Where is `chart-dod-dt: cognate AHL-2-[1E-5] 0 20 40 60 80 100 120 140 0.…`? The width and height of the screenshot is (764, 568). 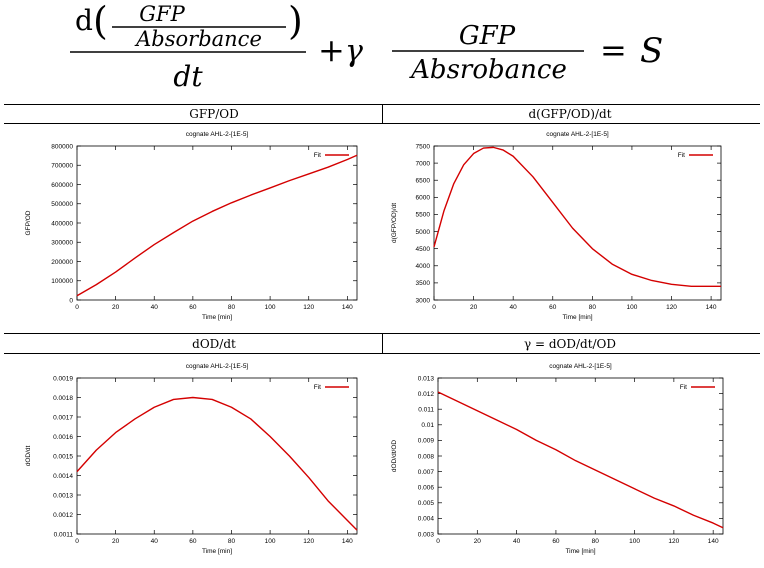
chart-dod-dt: cognate AHL-2-[1E-5] 0 20 40 60 80 100 120 140 0.… is located at coordinates (191, 459).